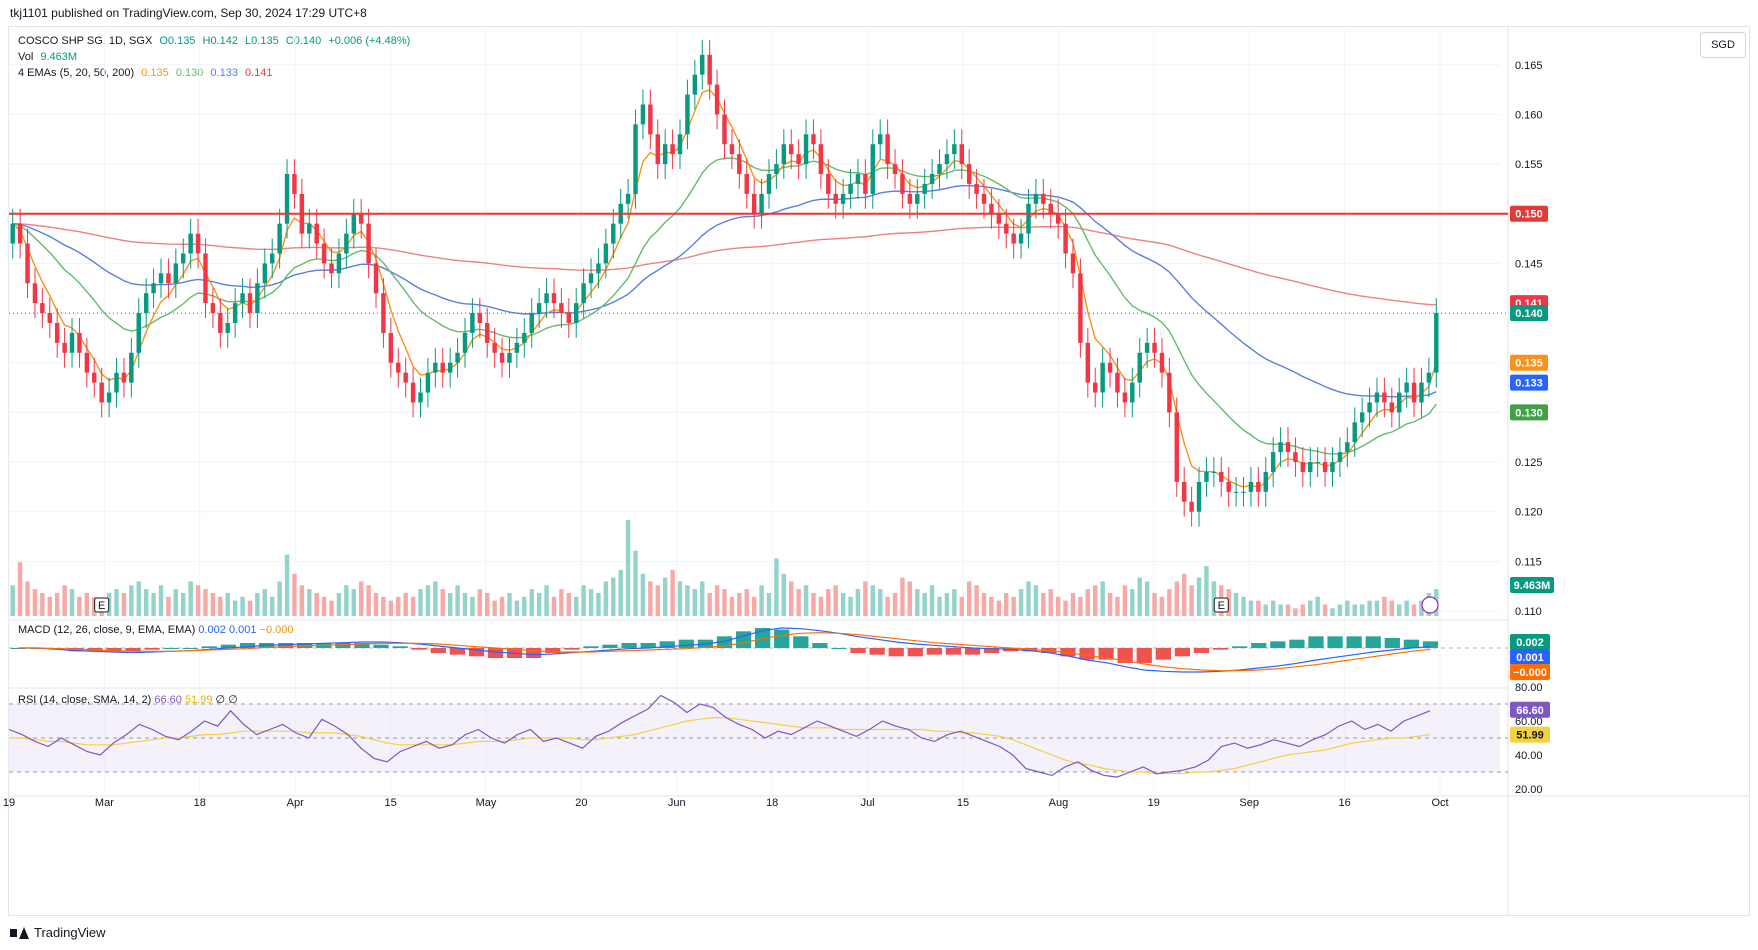 This screenshot has width=1758, height=950. Describe the element at coordinates (1528, 612) in the screenshot. I see `price-tick-label: 0.110` at that location.